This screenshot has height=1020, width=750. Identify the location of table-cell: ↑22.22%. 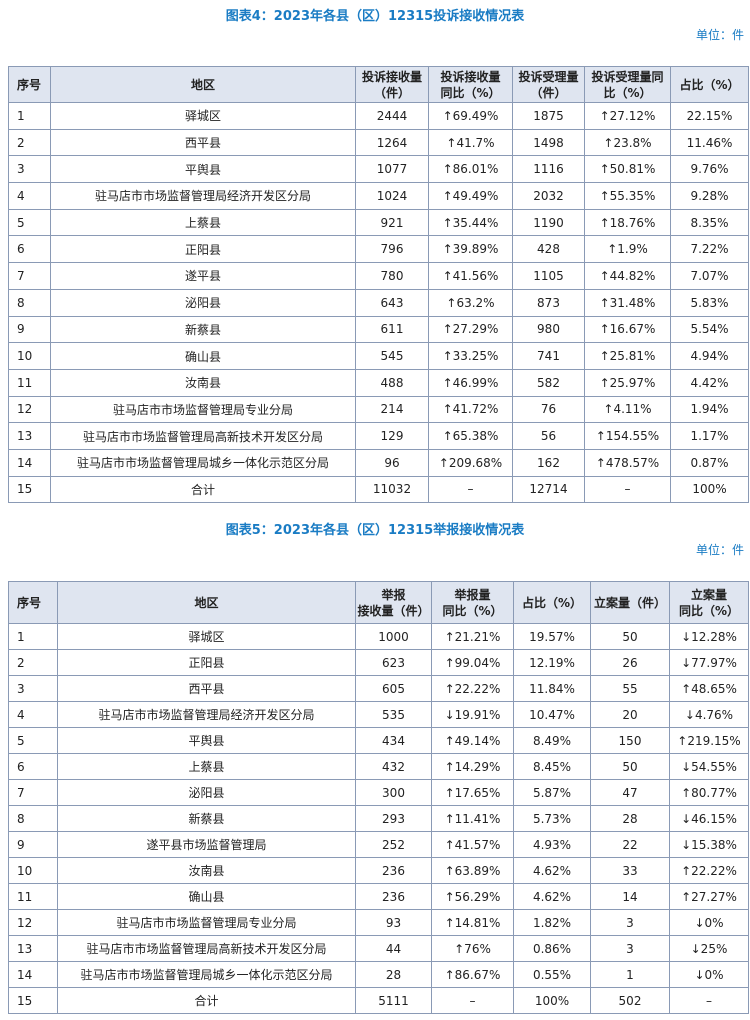
(472, 688).